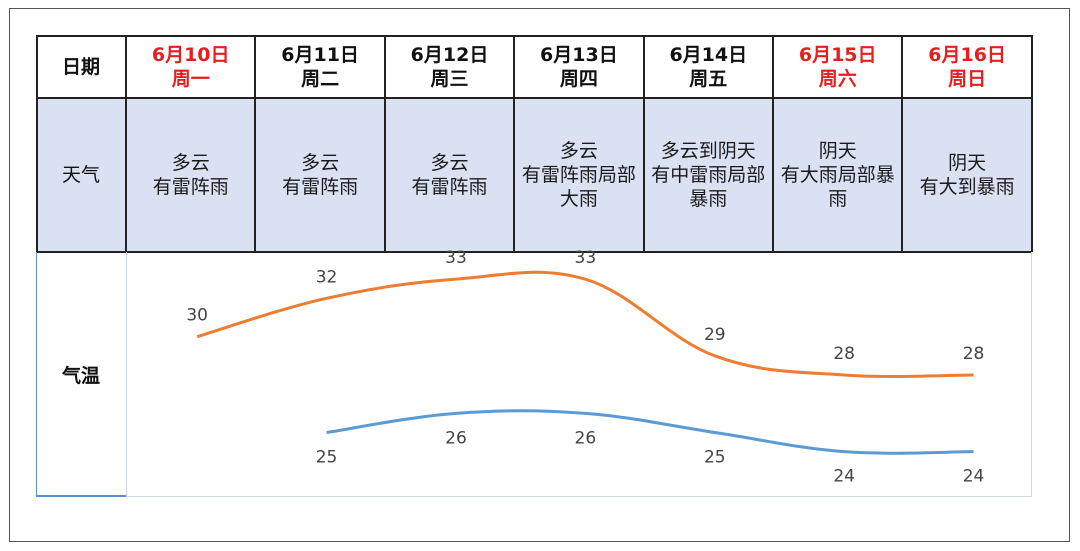 This screenshot has height=551, width=1080. I want to click on weather-cell: 阴天 有大雨局部暴雨, so click(838, 175).